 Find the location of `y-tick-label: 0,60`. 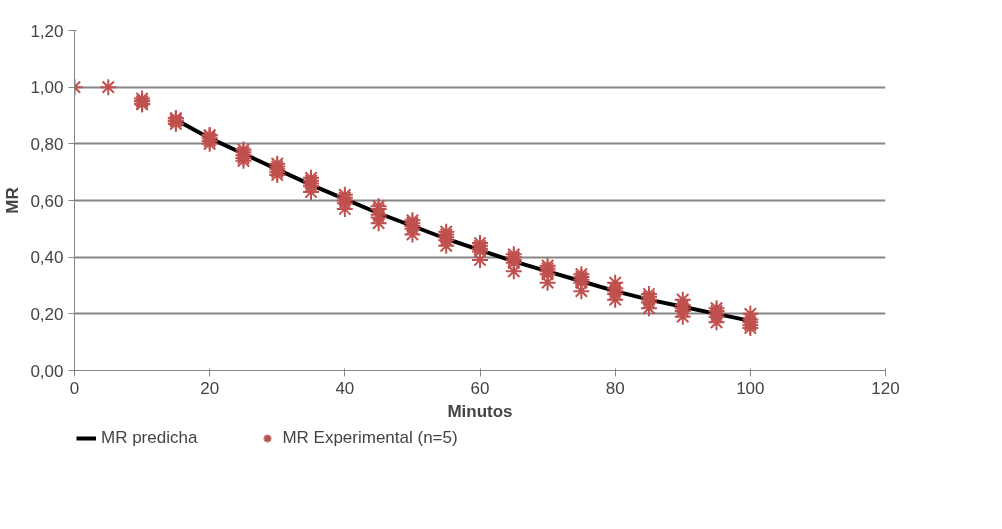

y-tick-label: 0,60 is located at coordinates (47, 201).